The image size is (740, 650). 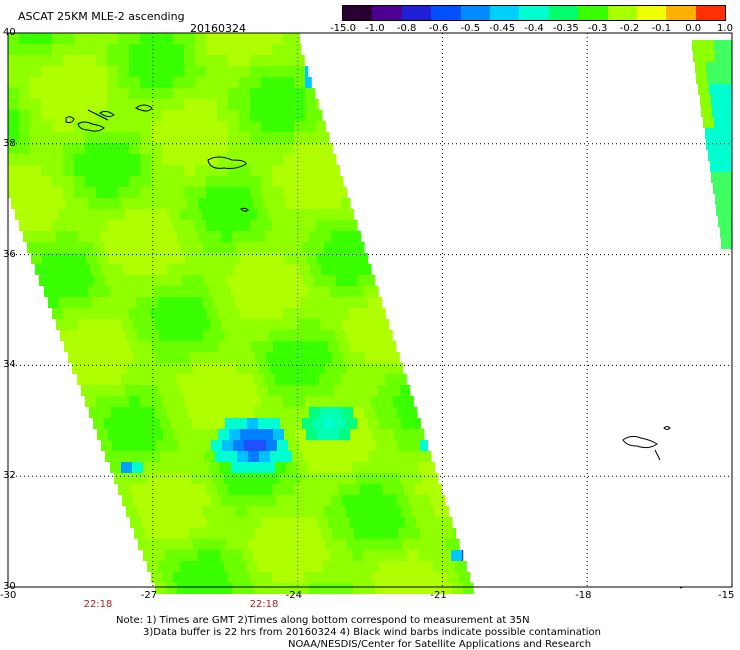 What do you see at coordinates (565, 28) in the screenshot?
I see `colorbar-tick-label: -0.35` at bounding box center [565, 28].